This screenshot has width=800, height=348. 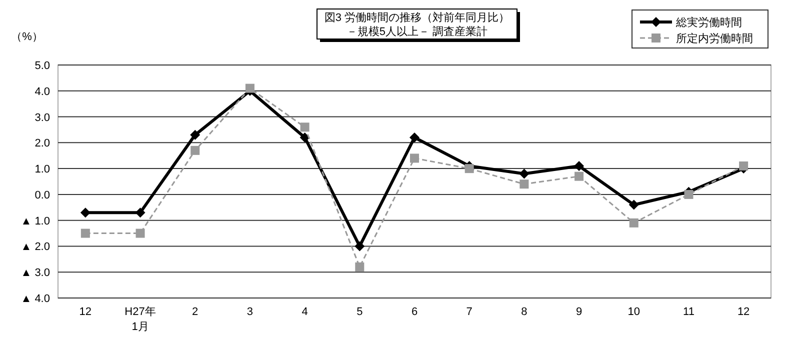 I want to click on y-axis-title: （%）, so click(x=27, y=37).